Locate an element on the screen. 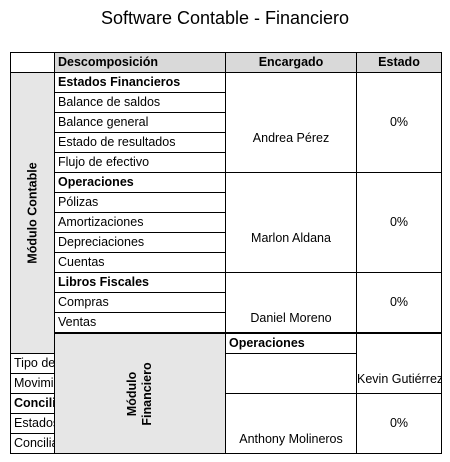 The width and height of the screenshot is (450, 462). list-item: Pólizas is located at coordinates (140, 202).